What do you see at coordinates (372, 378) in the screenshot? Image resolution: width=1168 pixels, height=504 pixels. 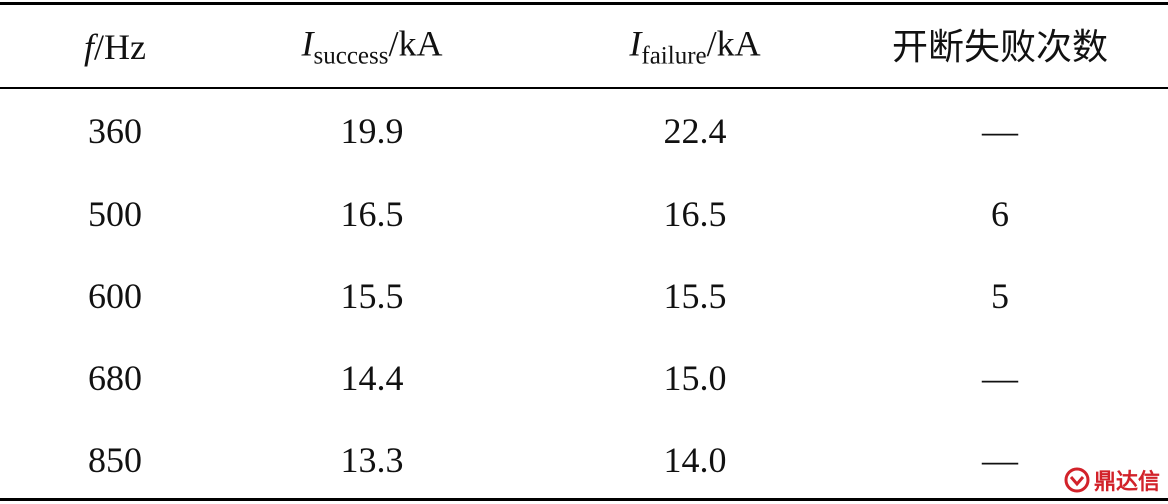 I see `table-cell: 14.4` at bounding box center [372, 378].